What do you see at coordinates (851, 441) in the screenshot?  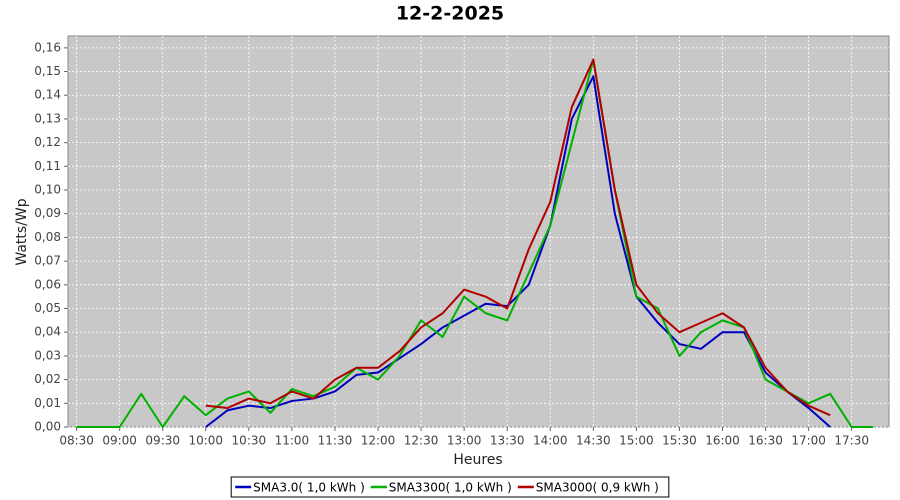 I see `x-tick-label: 17:30` at bounding box center [851, 441].